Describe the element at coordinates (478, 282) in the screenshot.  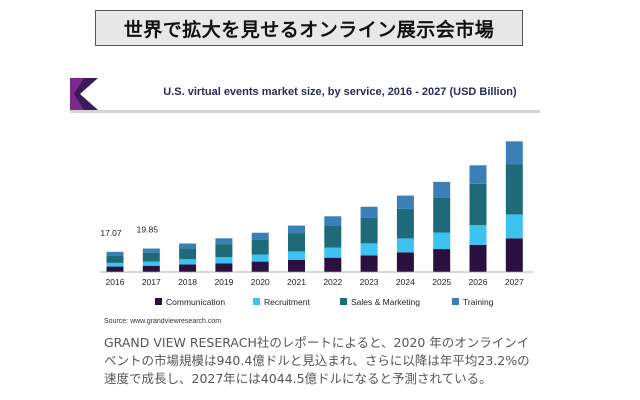
I see `x-tick-label: 2026` at that location.